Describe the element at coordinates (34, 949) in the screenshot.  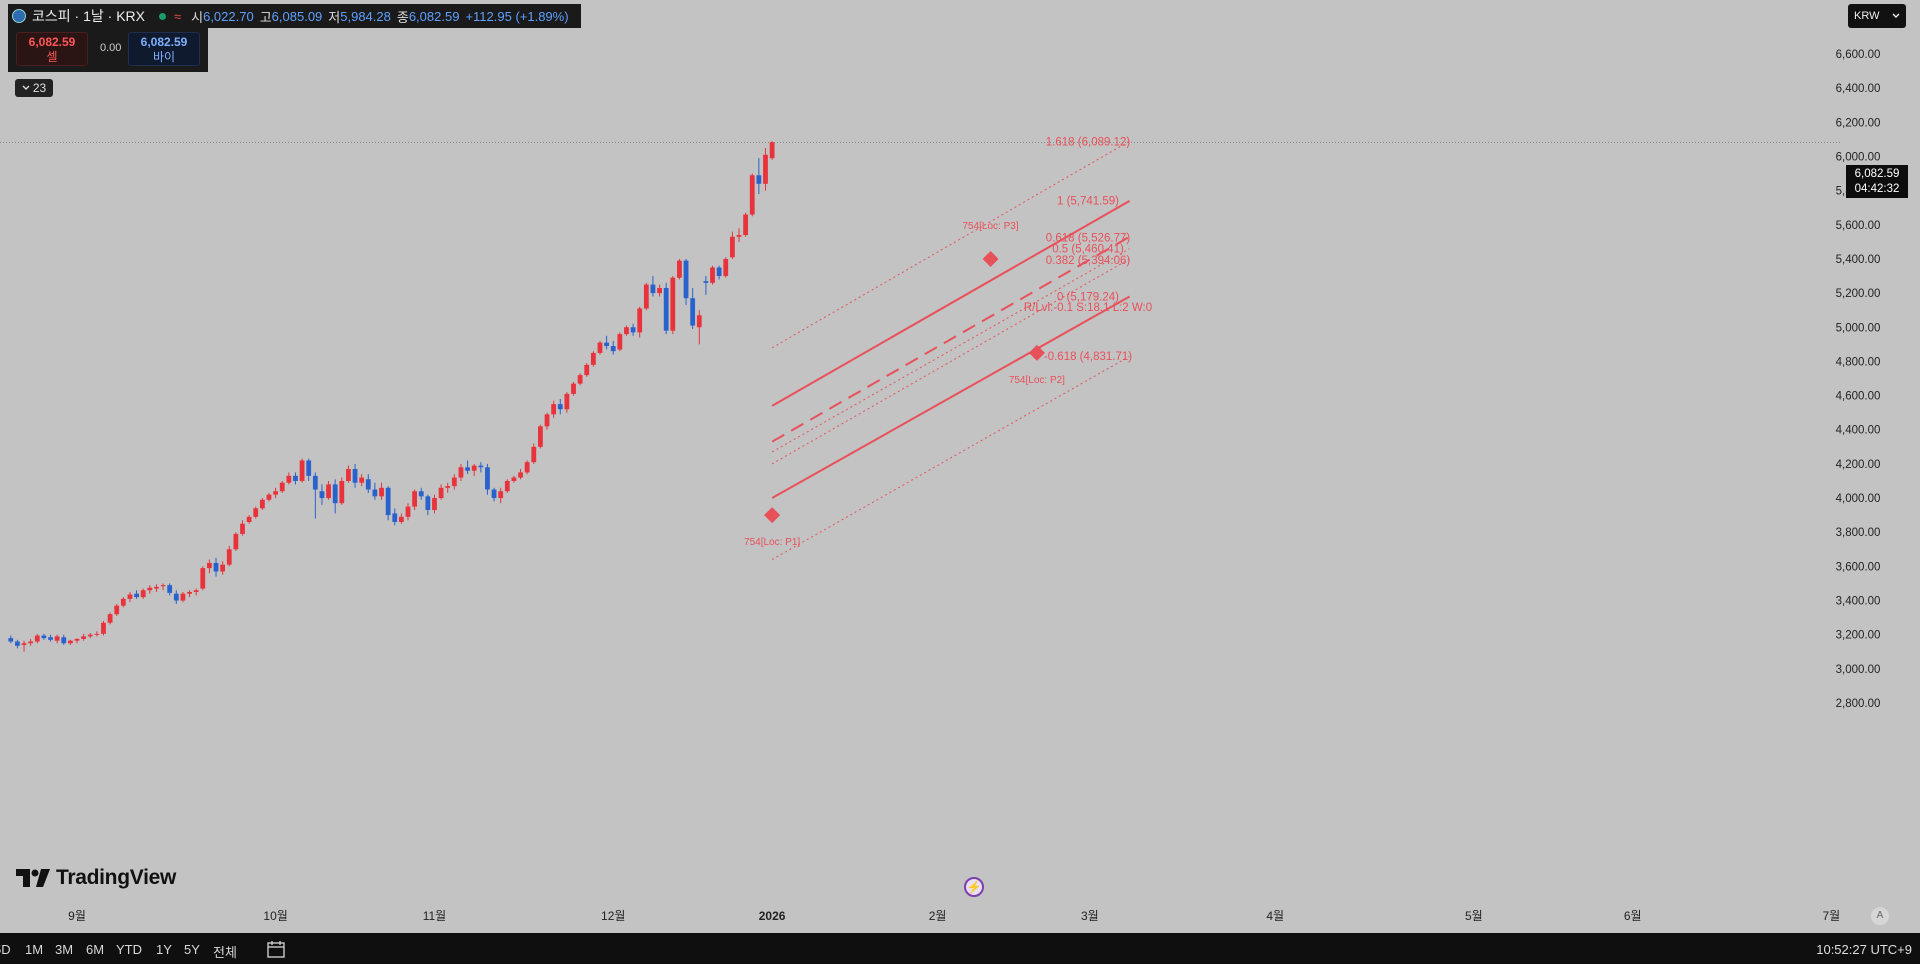
I see `range-1m-button: 1M` at that location.